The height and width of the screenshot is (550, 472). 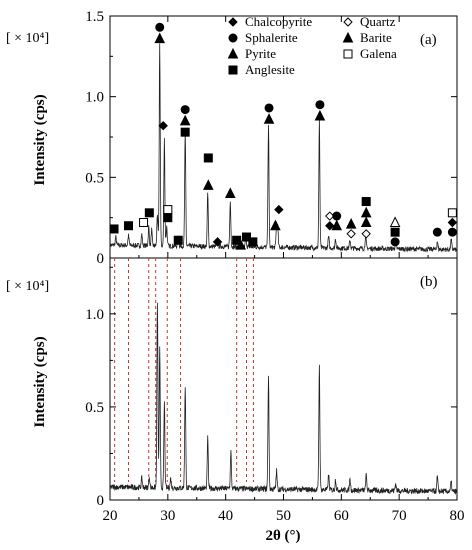 I want to click on x-tick-label: 80, so click(x=457, y=516).